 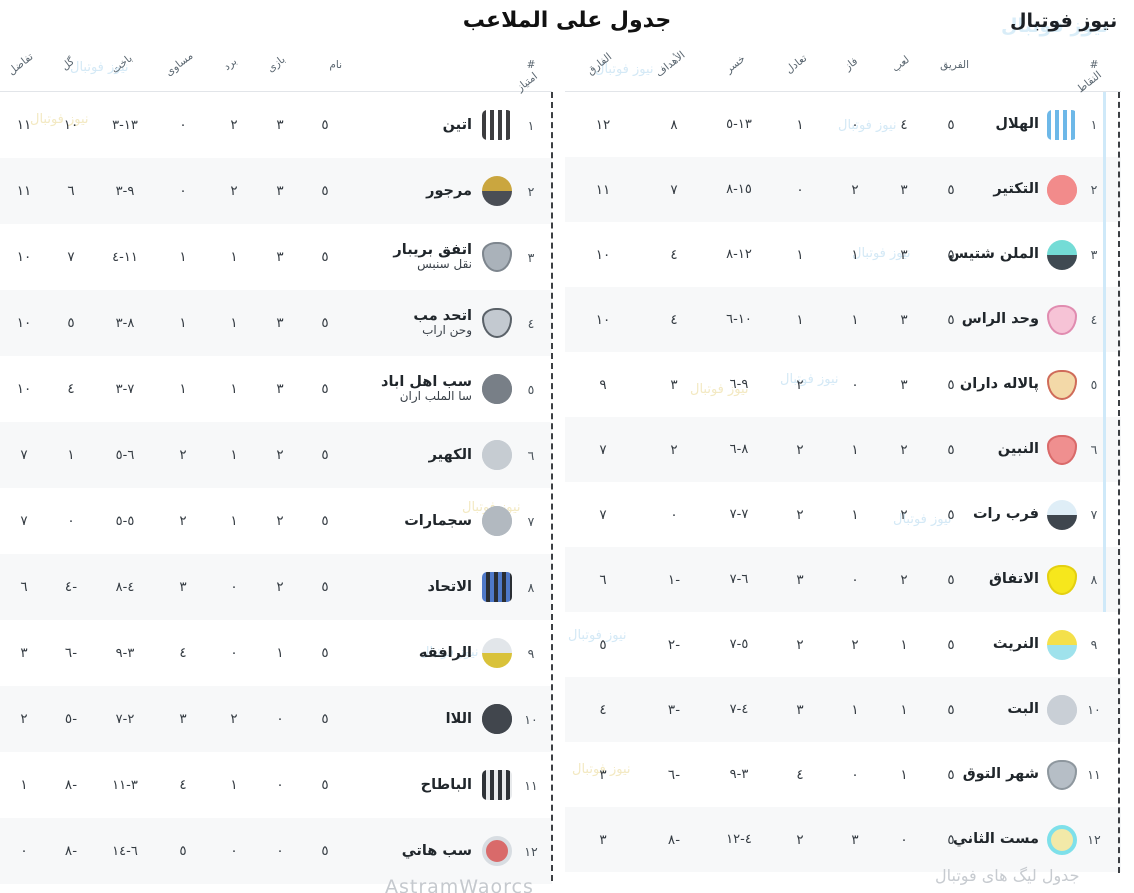 I want to click on table-row: ٤ اتحد مب وحن اراب ٥ ٣ ١ ١ ٨-٣ ٥ ١٠, so click(x=276, y=323).